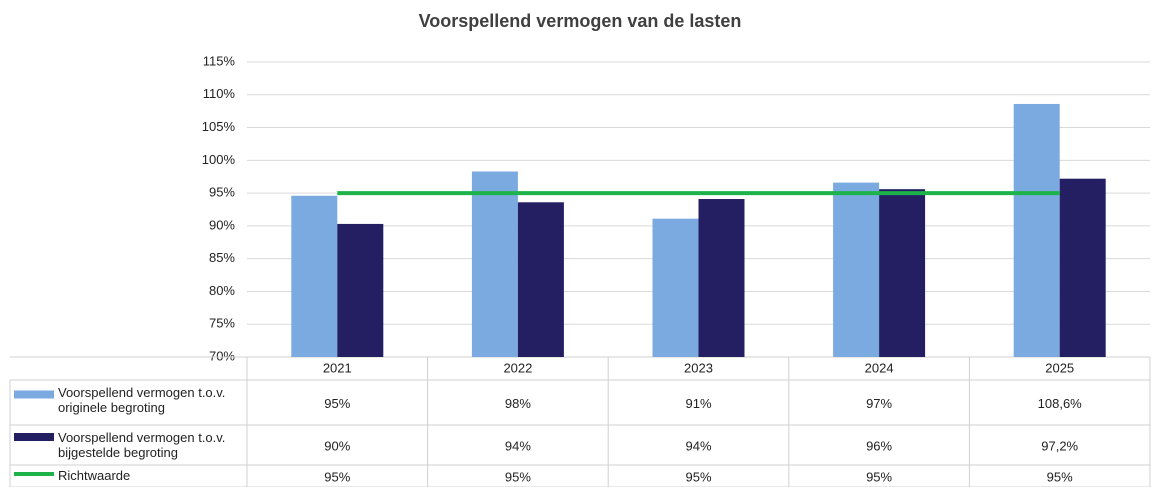  What do you see at coordinates (1059, 367) in the screenshot?
I see `x-tick-label: 2025` at bounding box center [1059, 367].